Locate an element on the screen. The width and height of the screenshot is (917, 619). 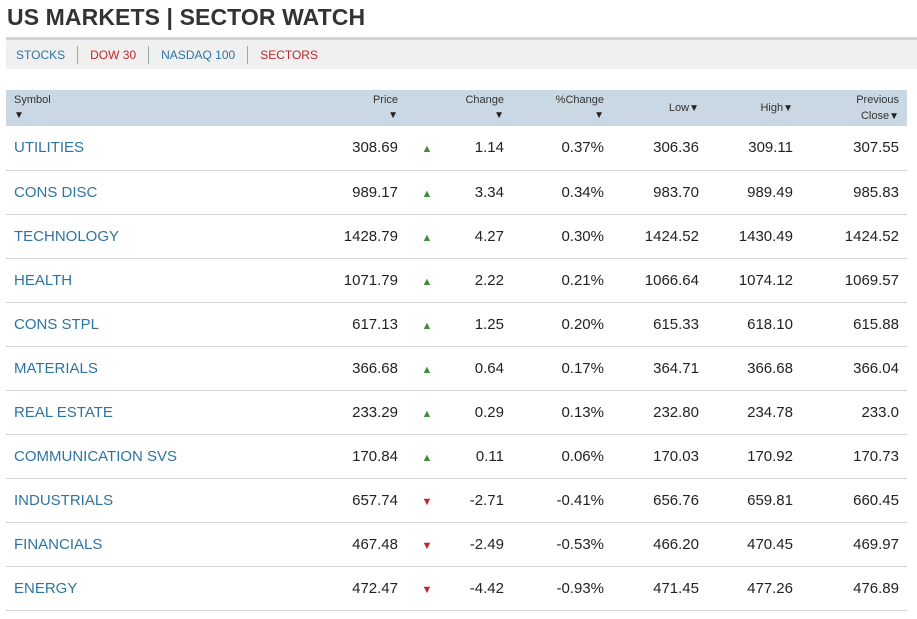
column-label-high: High is located at coordinates (772, 107).